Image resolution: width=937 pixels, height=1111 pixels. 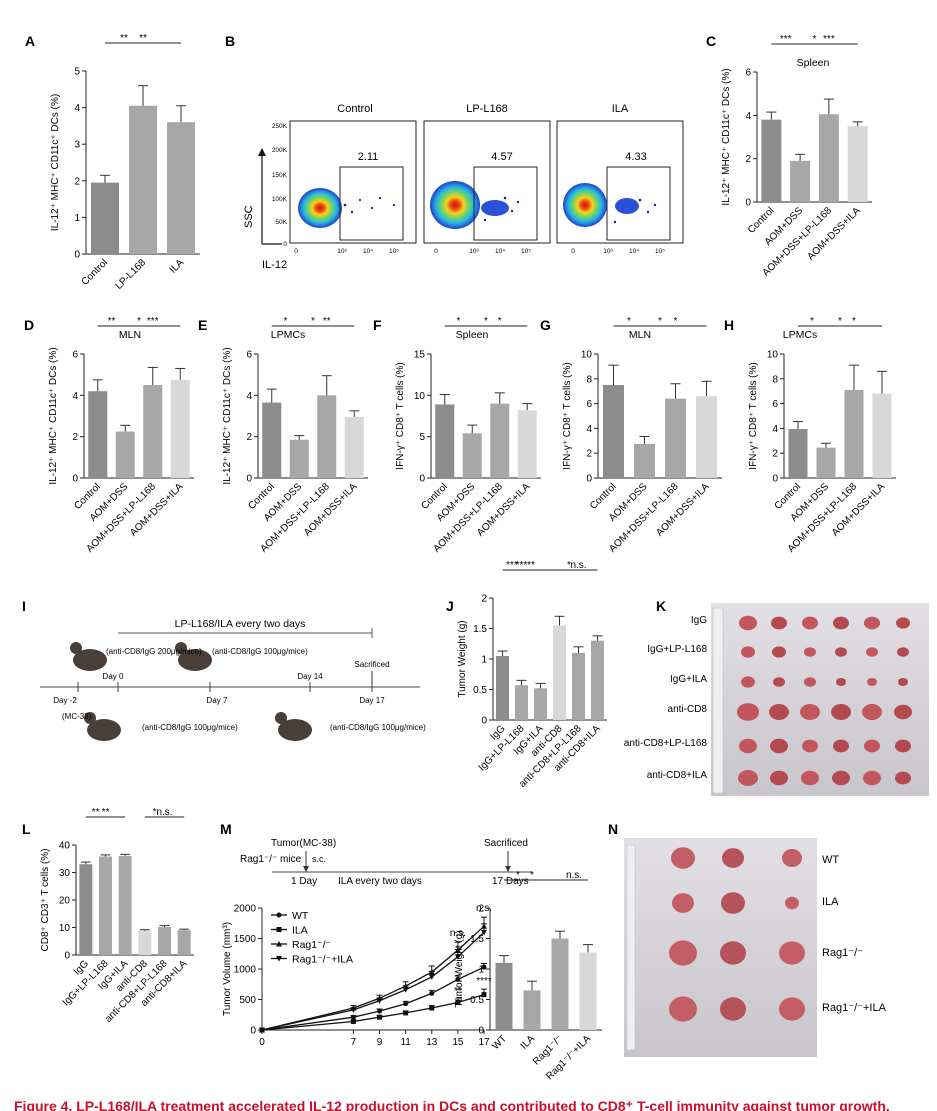 I want to click on y-tick-label: 3, so click(x=77, y=145).